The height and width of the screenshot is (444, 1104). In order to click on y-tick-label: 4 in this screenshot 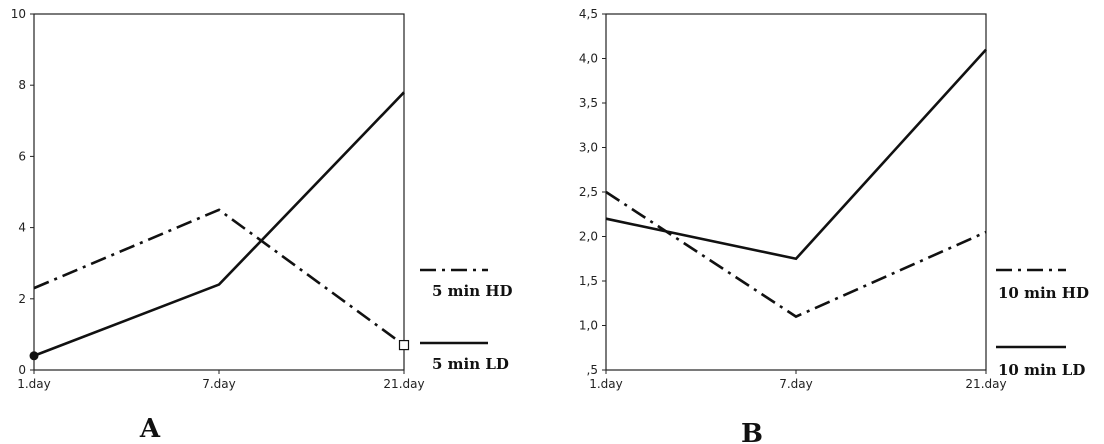, I will do `click(22, 228)`.